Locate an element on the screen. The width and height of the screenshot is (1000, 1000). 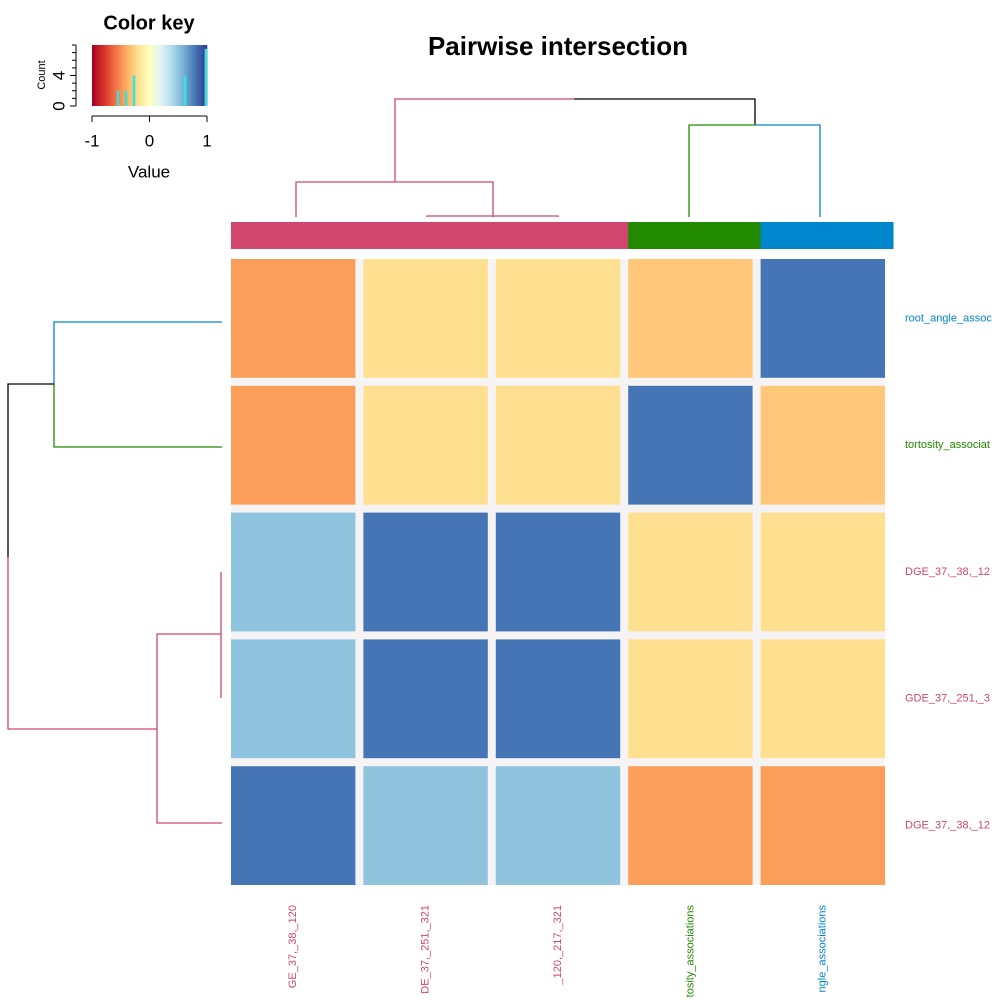
row-label: tortosity_associat is located at coordinates (947, 445).